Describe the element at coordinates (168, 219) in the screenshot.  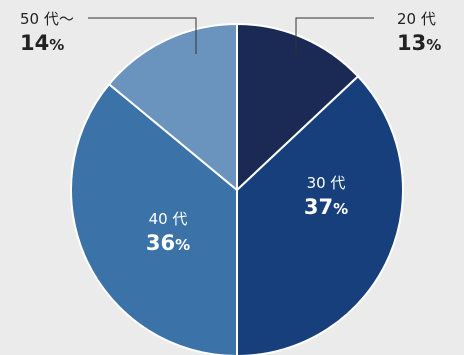
I see `category-label-40s: 40 代` at that location.